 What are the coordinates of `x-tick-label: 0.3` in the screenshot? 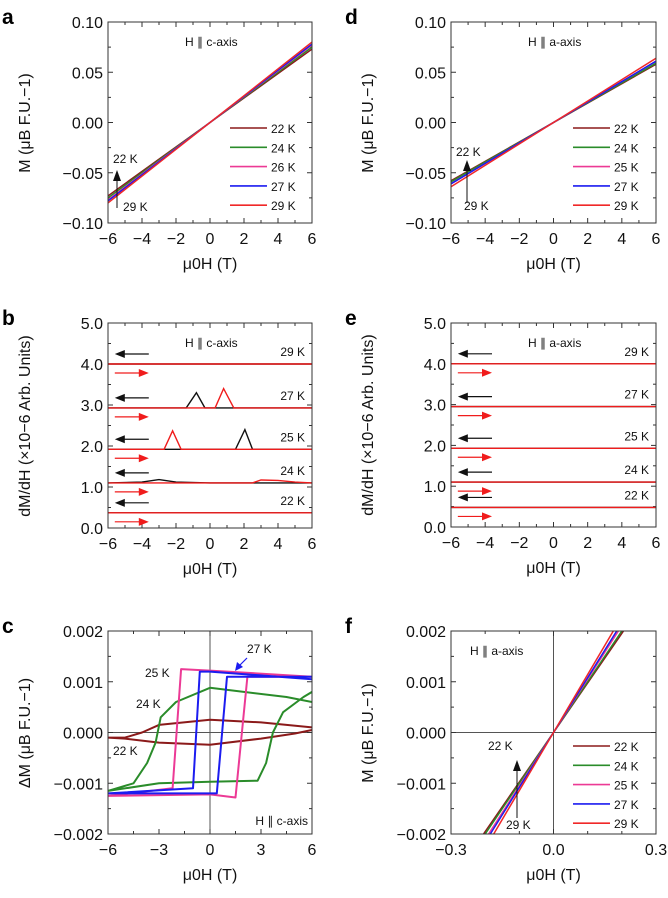 It's located at (656, 850).